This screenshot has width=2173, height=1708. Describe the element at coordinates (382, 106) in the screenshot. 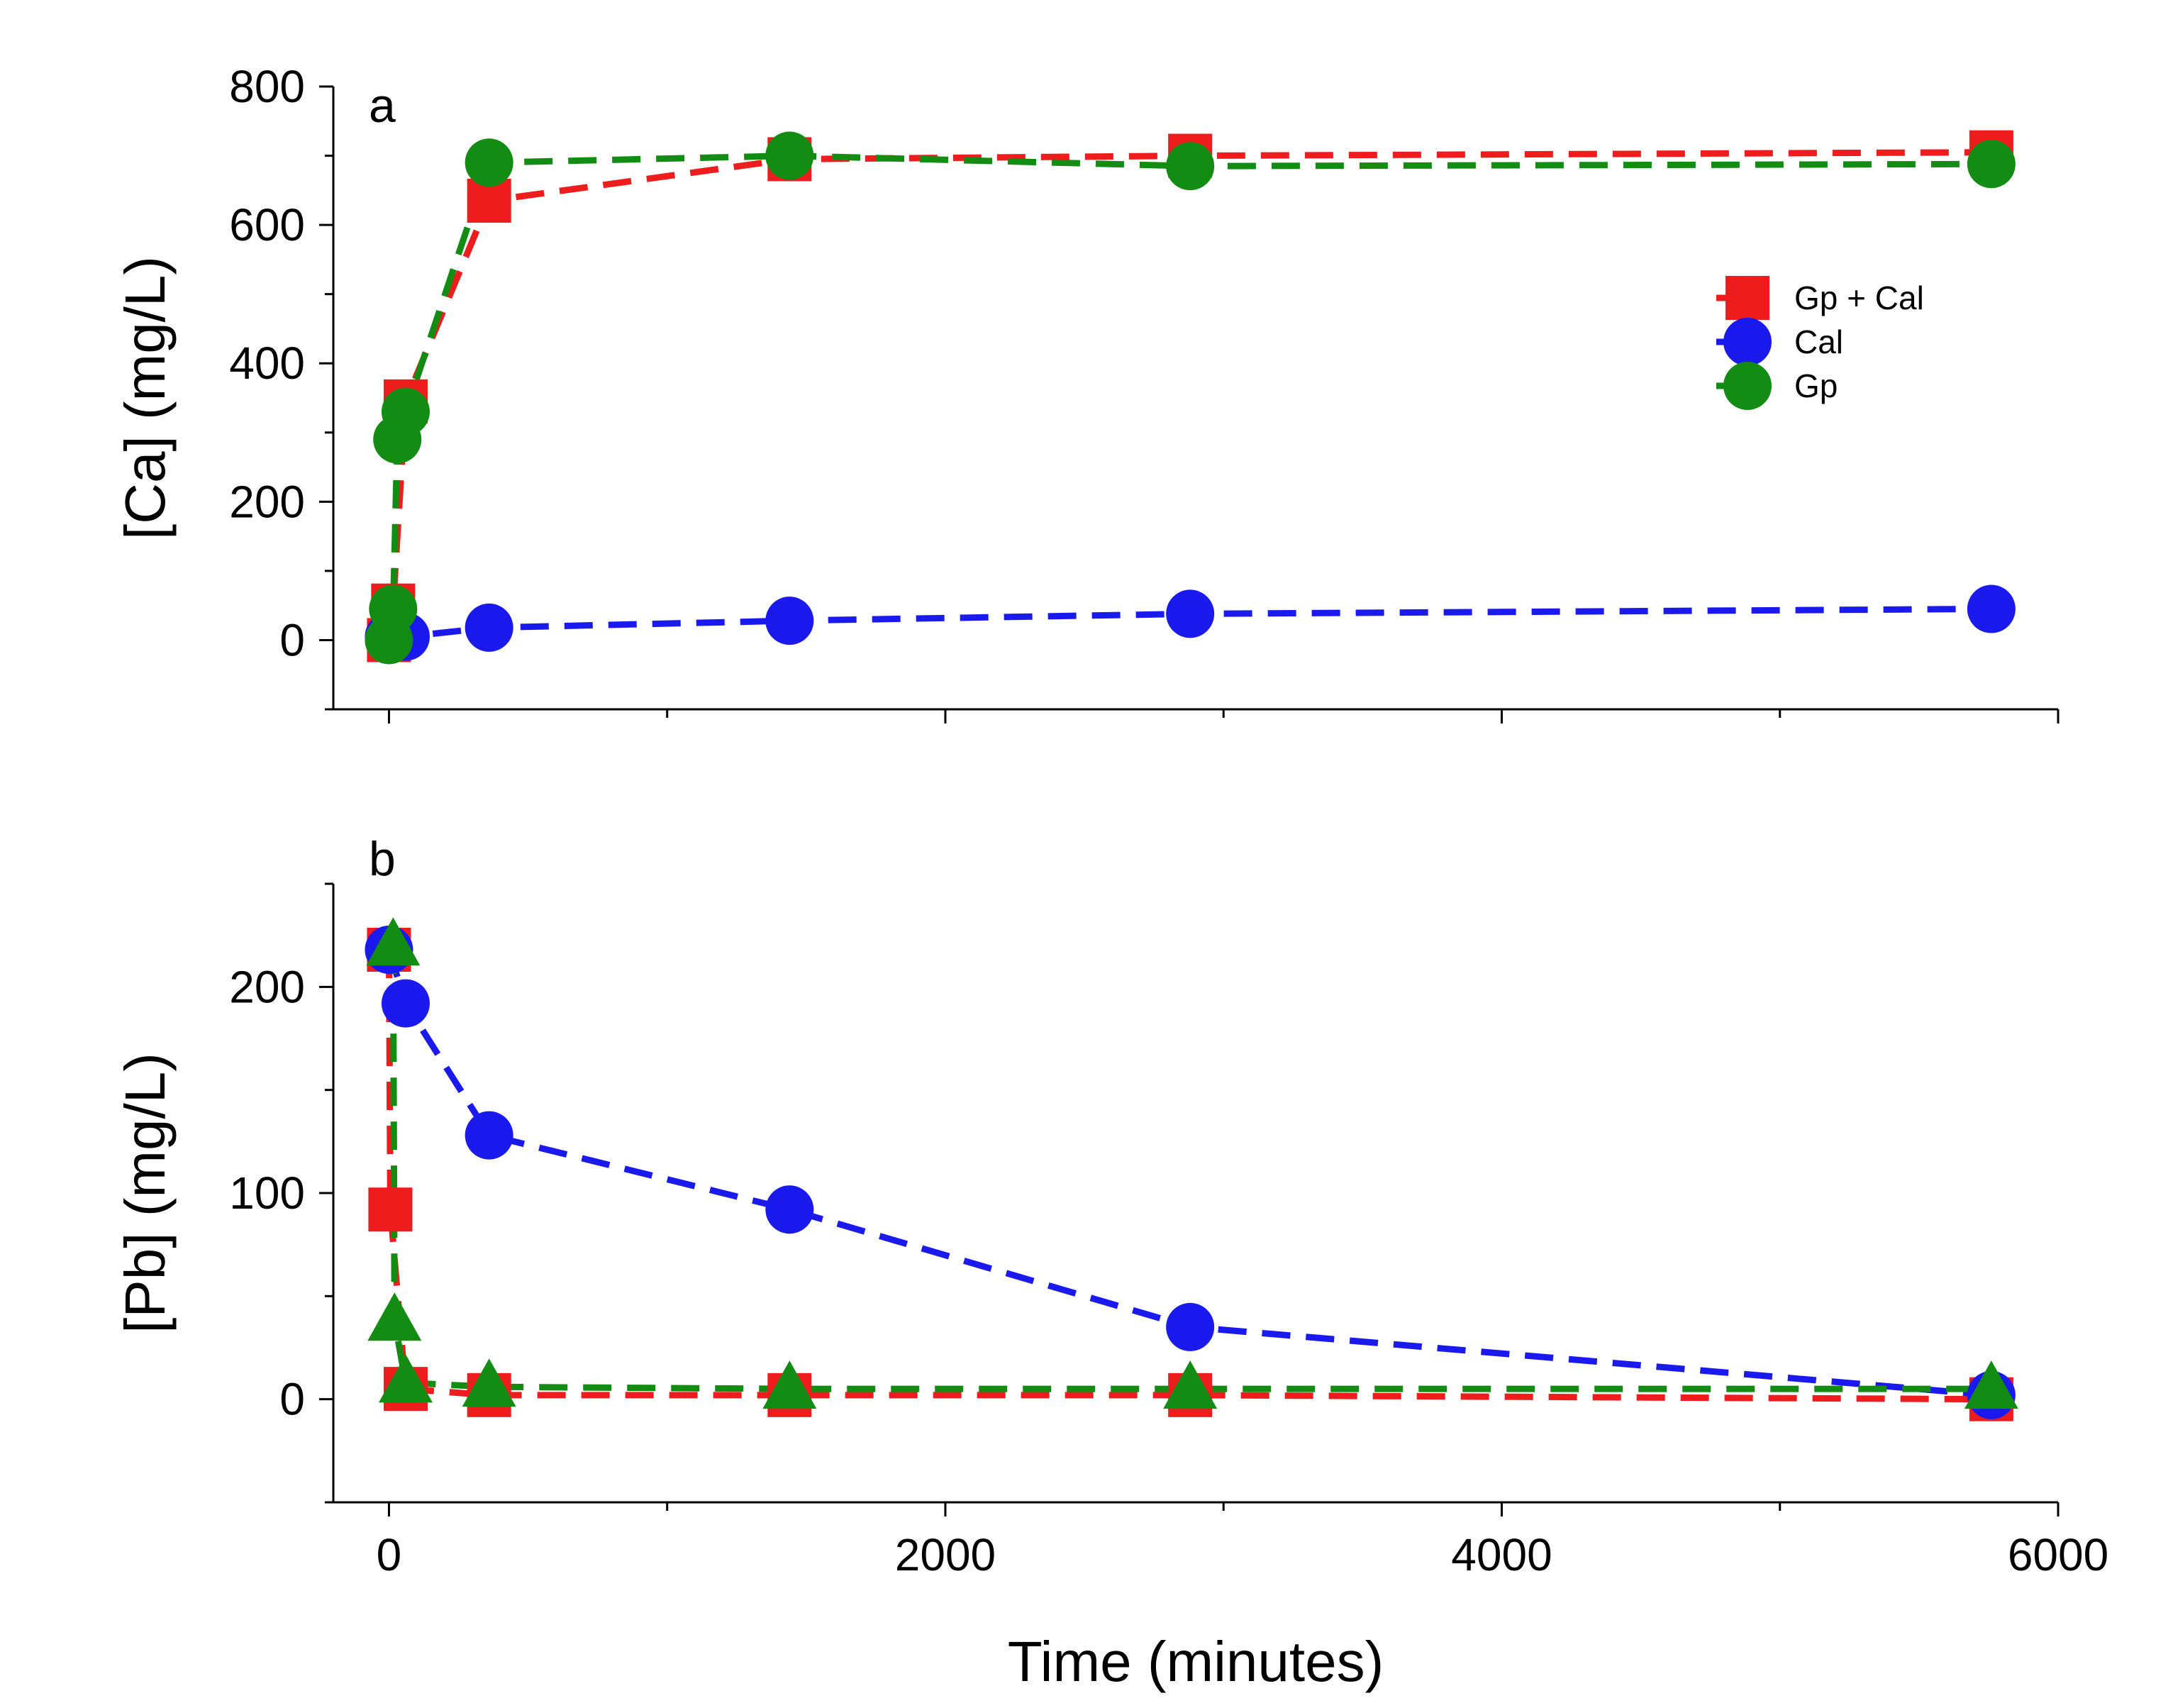

I see `panel-a-label: a` at that location.